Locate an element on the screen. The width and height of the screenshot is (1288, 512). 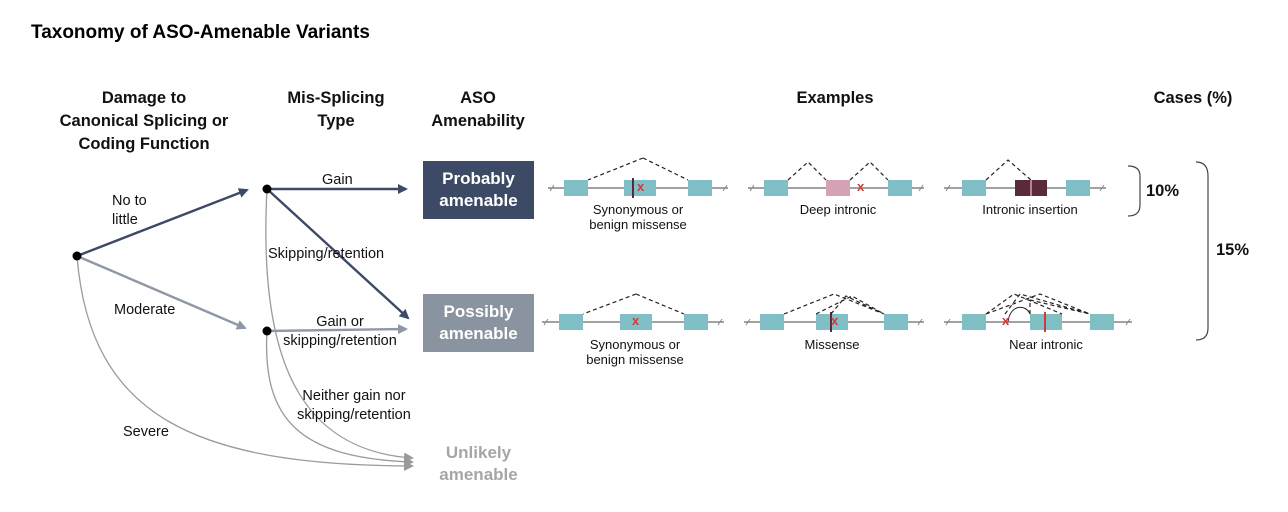
box-probably-line2: amenable is located at coordinates (478, 200).